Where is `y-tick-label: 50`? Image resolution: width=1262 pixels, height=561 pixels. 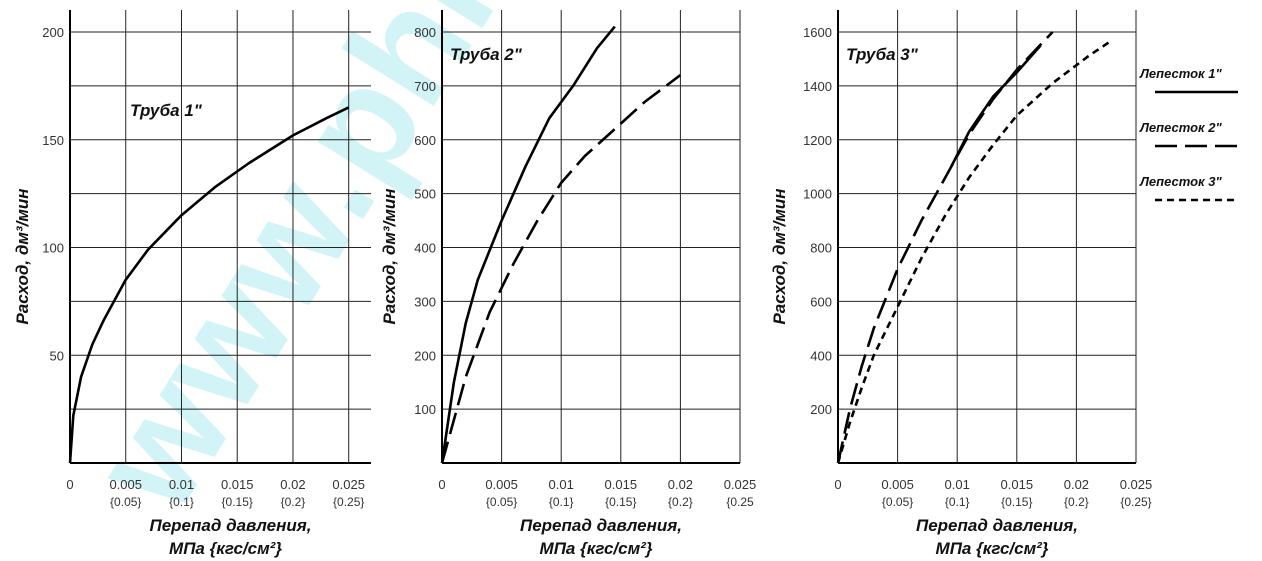 y-tick-label: 50 is located at coordinates (57, 355).